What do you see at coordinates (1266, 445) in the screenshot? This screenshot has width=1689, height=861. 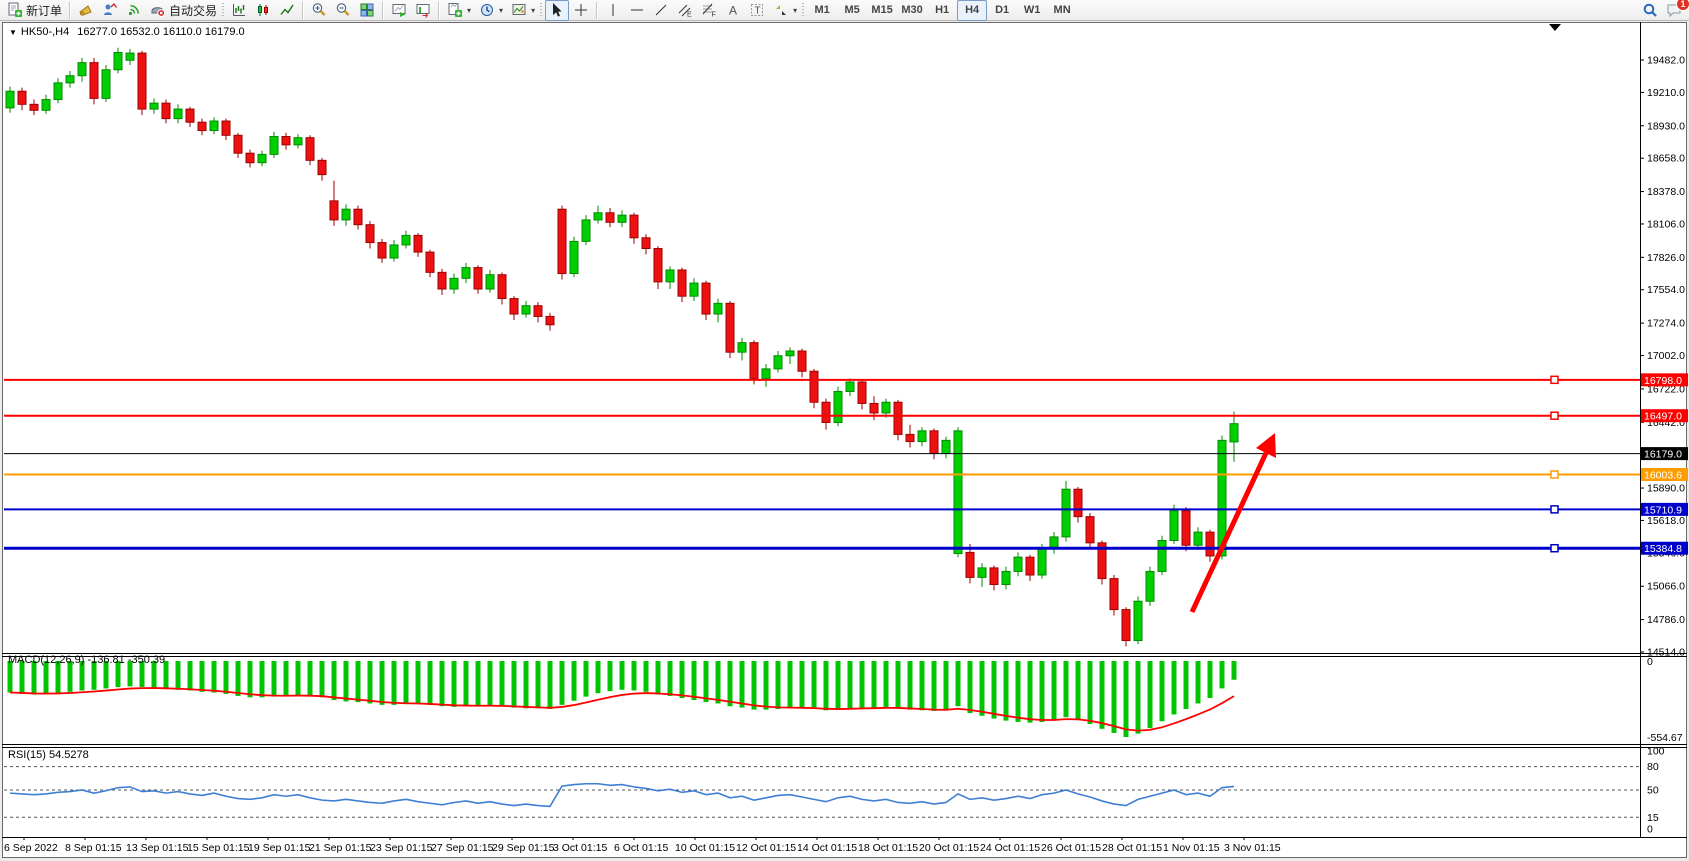 I see `trend-arrow-head` at bounding box center [1266, 445].